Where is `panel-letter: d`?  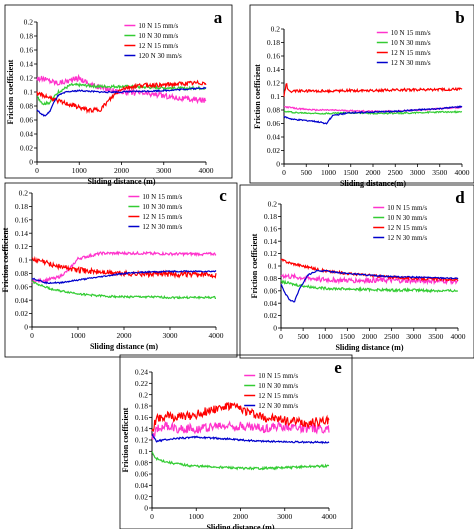
panel-letter: d is located at coordinates (460, 197).